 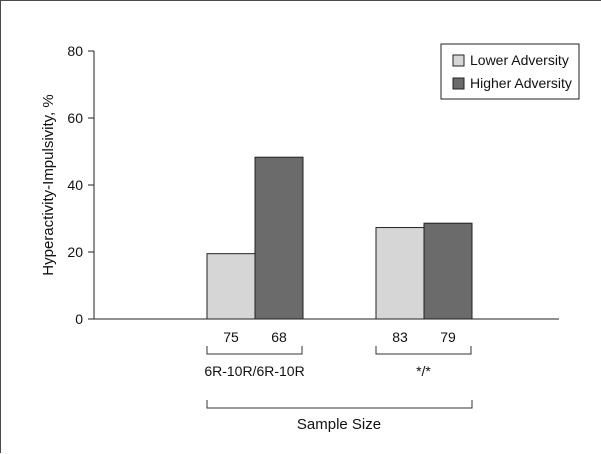 What do you see at coordinates (231, 337) in the screenshot?
I see `sample-size-value: 75` at bounding box center [231, 337].